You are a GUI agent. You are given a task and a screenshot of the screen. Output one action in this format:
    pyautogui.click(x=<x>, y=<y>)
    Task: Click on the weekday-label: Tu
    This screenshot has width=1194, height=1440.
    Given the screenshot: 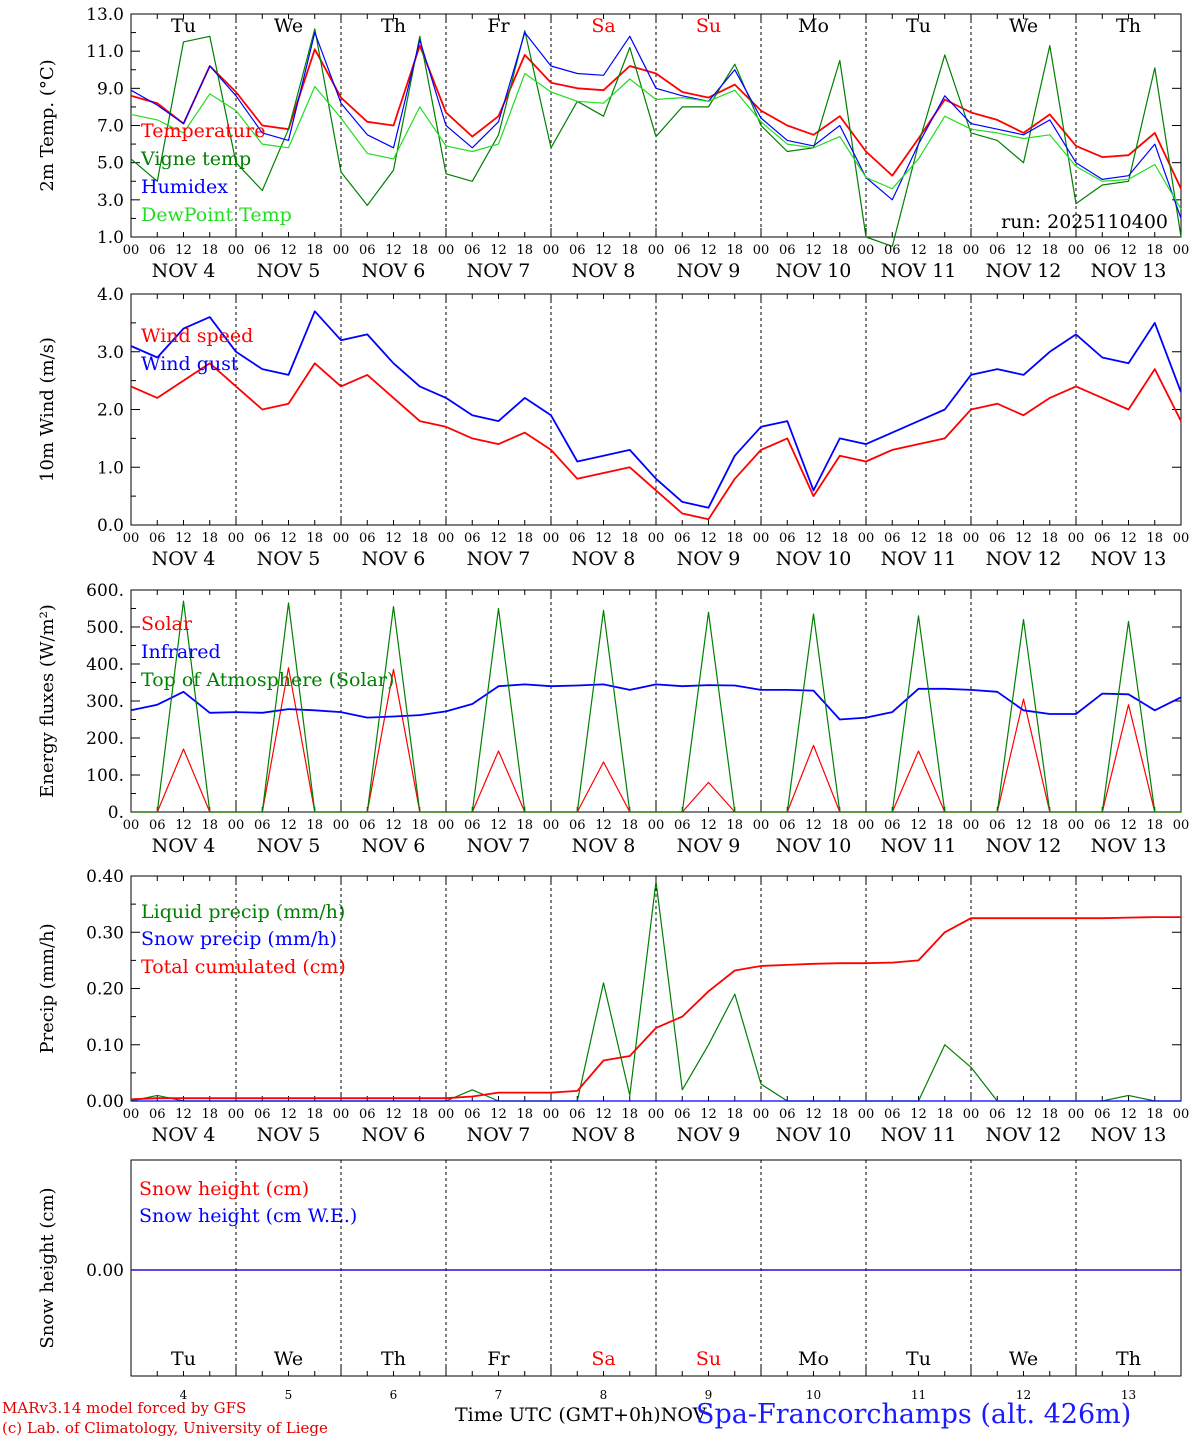 What is the action you would take?
    pyautogui.click(x=918, y=1359)
    